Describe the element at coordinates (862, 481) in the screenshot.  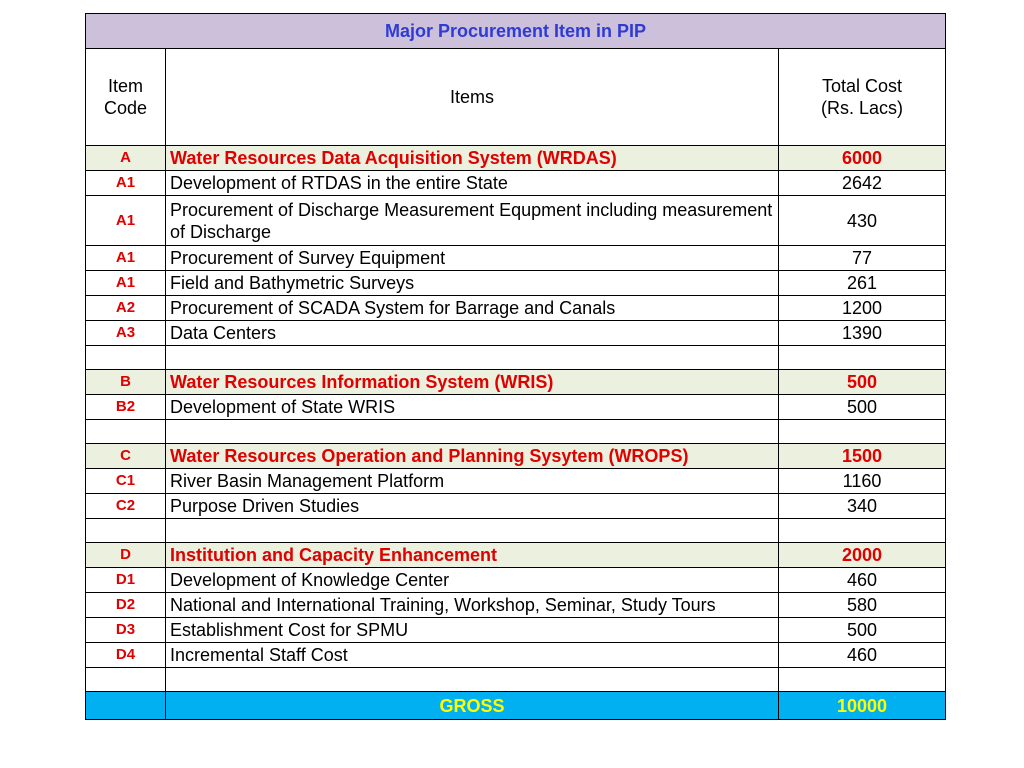
I see `item-cost: 1160` at that location.